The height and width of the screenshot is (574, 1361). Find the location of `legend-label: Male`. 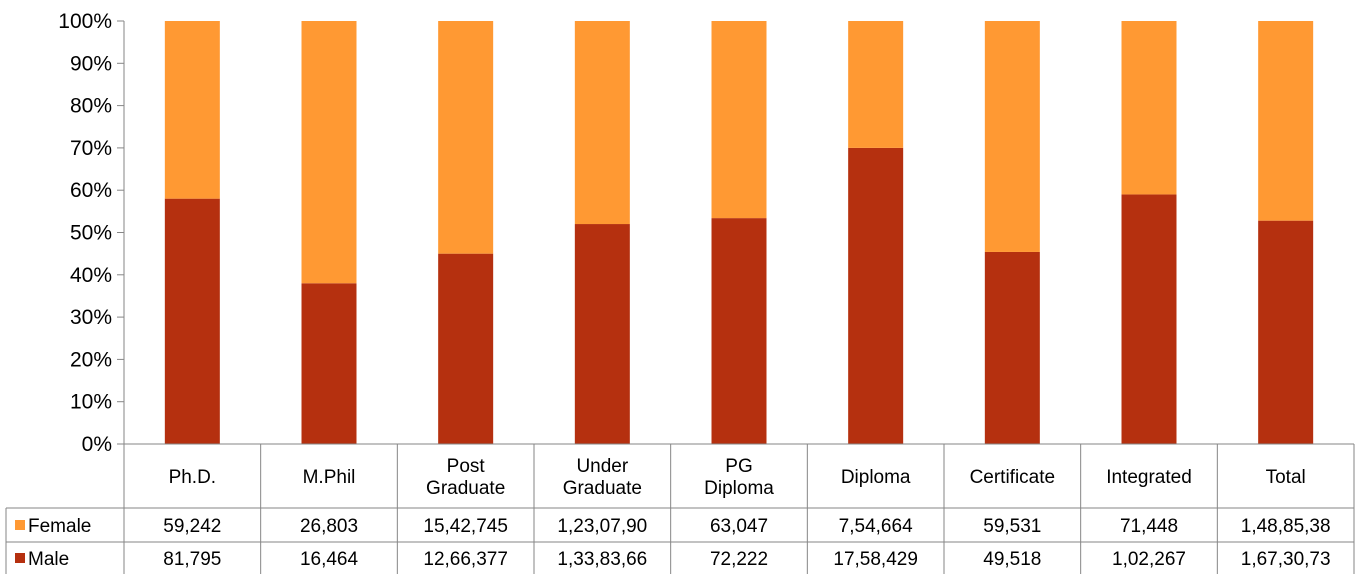

legend-label: Male is located at coordinates (48, 559).